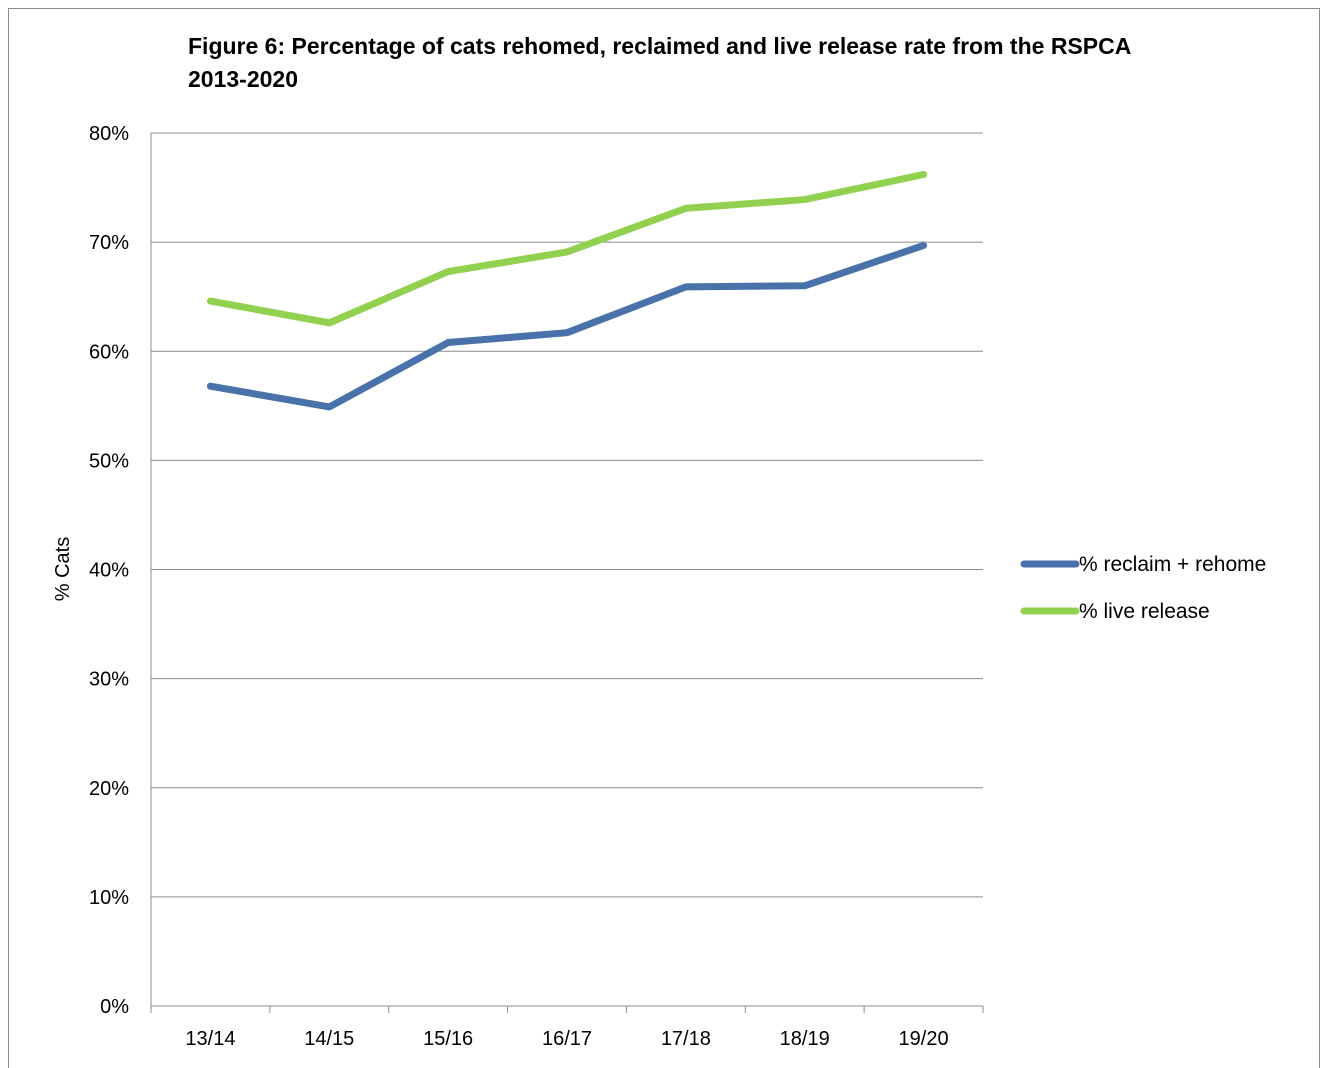 The image size is (1322, 1068). What do you see at coordinates (329, 1039) in the screenshot?
I see `x-tick-label: 14/15` at bounding box center [329, 1039].